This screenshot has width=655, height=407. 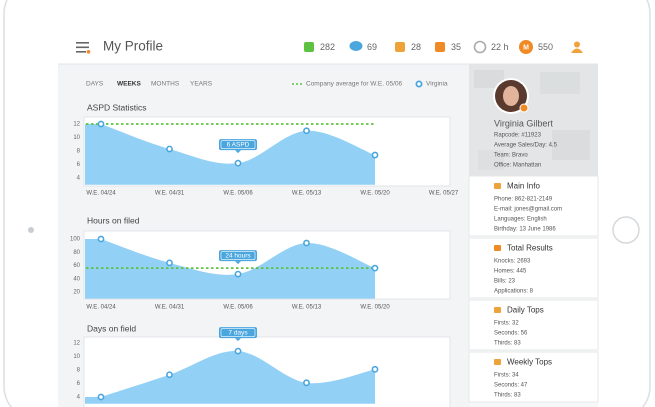 What do you see at coordinates (526, 146) in the screenshot?
I see `profile-detail: Average Sales/Day: 4.5` at bounding box center [526, 146].